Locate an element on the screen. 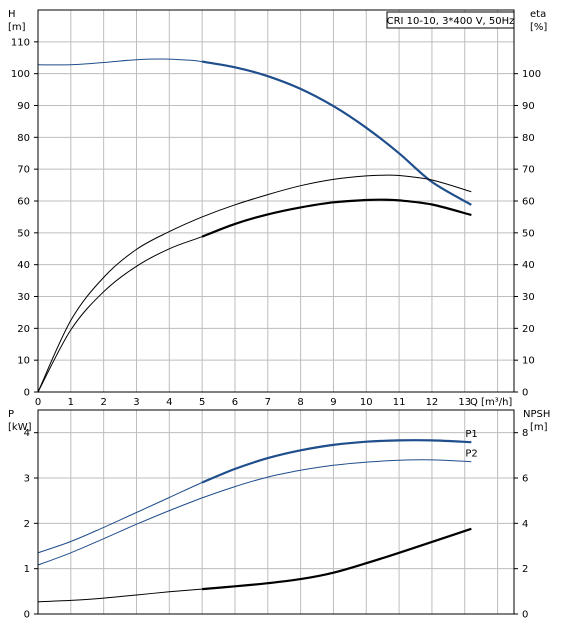 The height and width of the screenshot is (627, 564). title-box: CRI 10-10, 3*400 V, 50Hz is located at coordinates (450, 20).